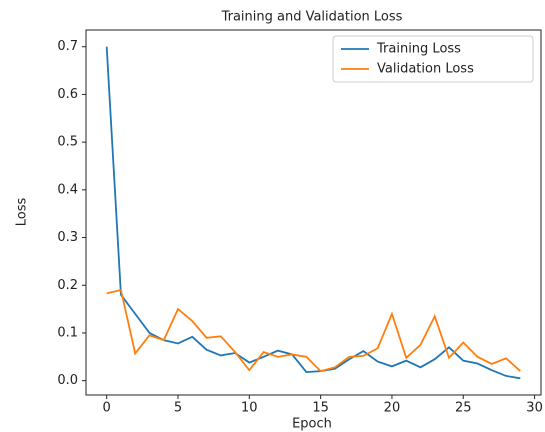  Describe the element at coordinates (67, 285) in the screenshot. I see `y-tick-label: 0.2` at that location.